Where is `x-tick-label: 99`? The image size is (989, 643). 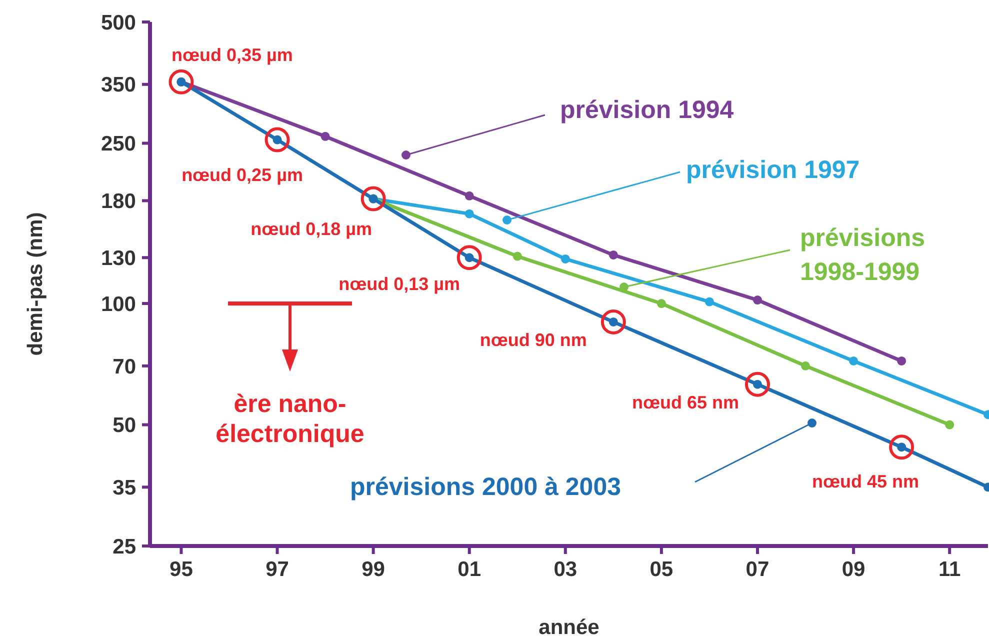
x-tick-label: 99 is located at coordinates (373, 569).